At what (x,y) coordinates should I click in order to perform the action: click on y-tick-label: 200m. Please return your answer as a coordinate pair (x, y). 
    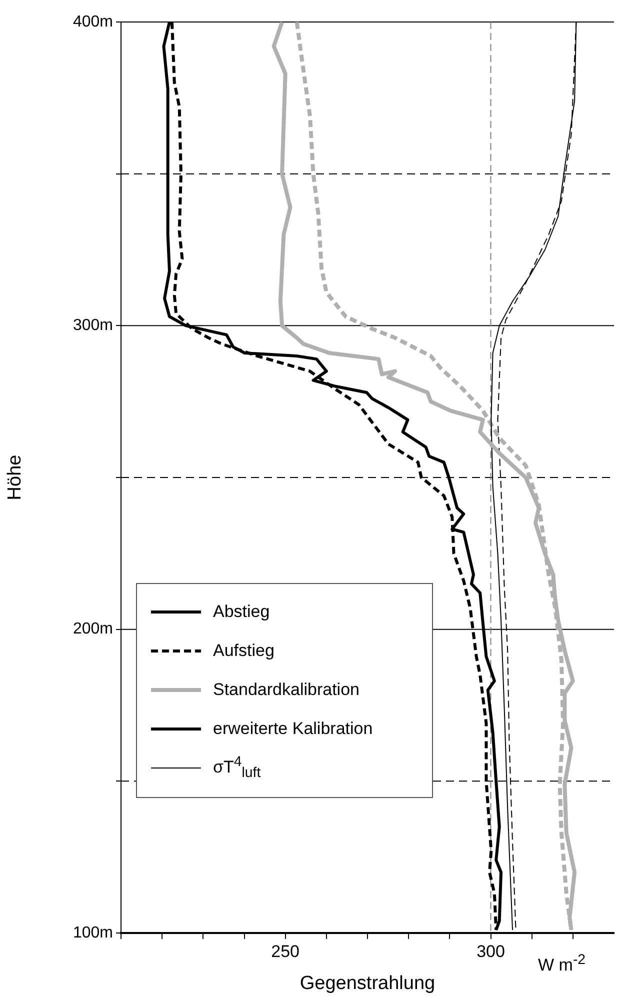
    Looking at the image, I should click on (92, 629).